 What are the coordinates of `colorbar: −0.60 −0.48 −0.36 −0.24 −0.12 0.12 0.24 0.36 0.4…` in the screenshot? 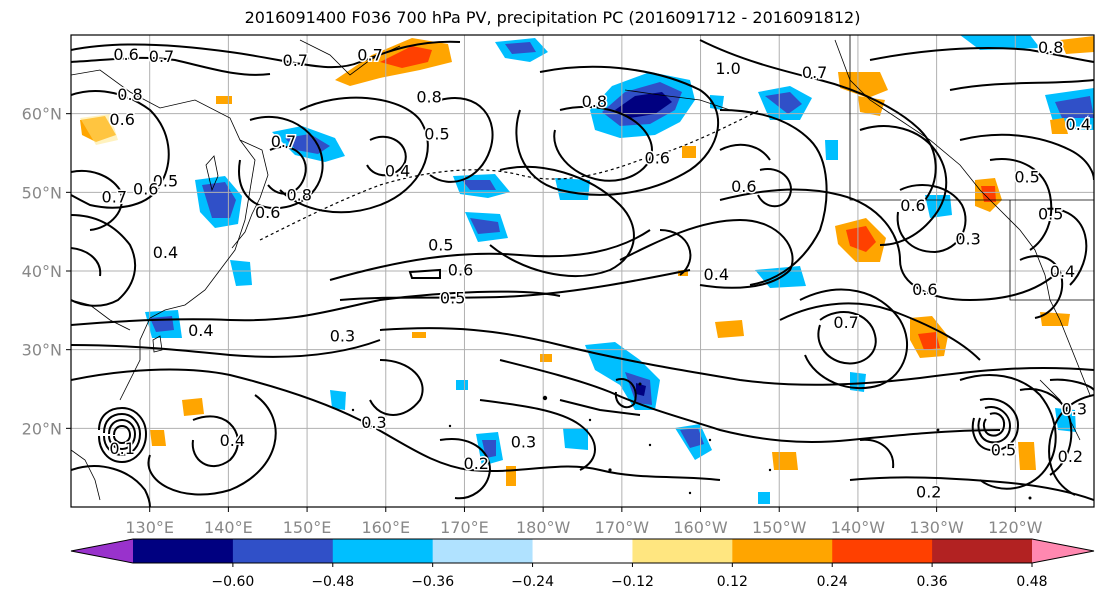 It's located at (582, 564).